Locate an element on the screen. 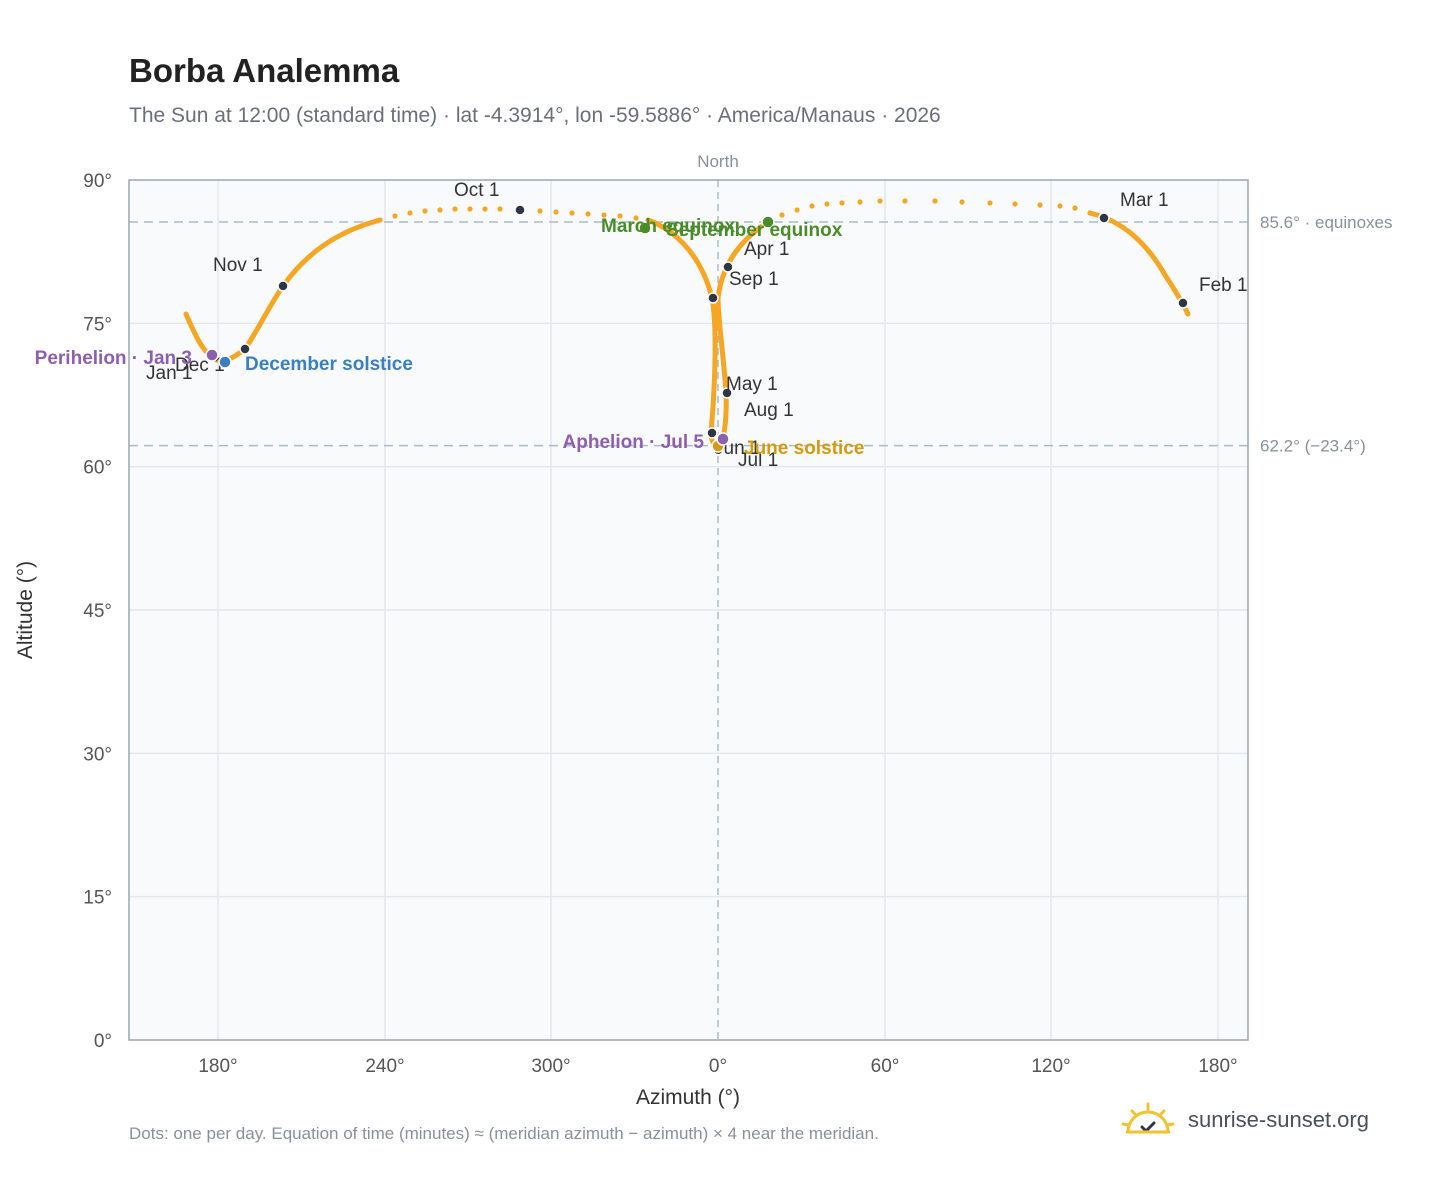 The image size is (1448, 1188). event-marker-label: June solstice is located at coordinates (804, 448).